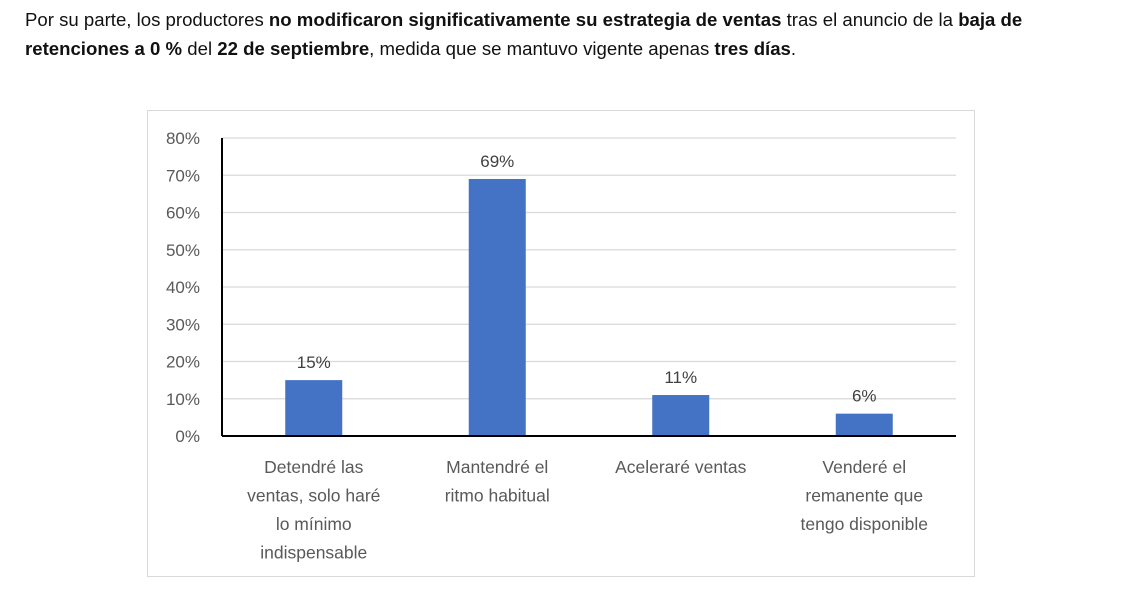 The image size is (1130, 596). Describe the element at coordinates (293, 48) in the screenshot. I see `bold-text: 22 de septiembre` at that location.